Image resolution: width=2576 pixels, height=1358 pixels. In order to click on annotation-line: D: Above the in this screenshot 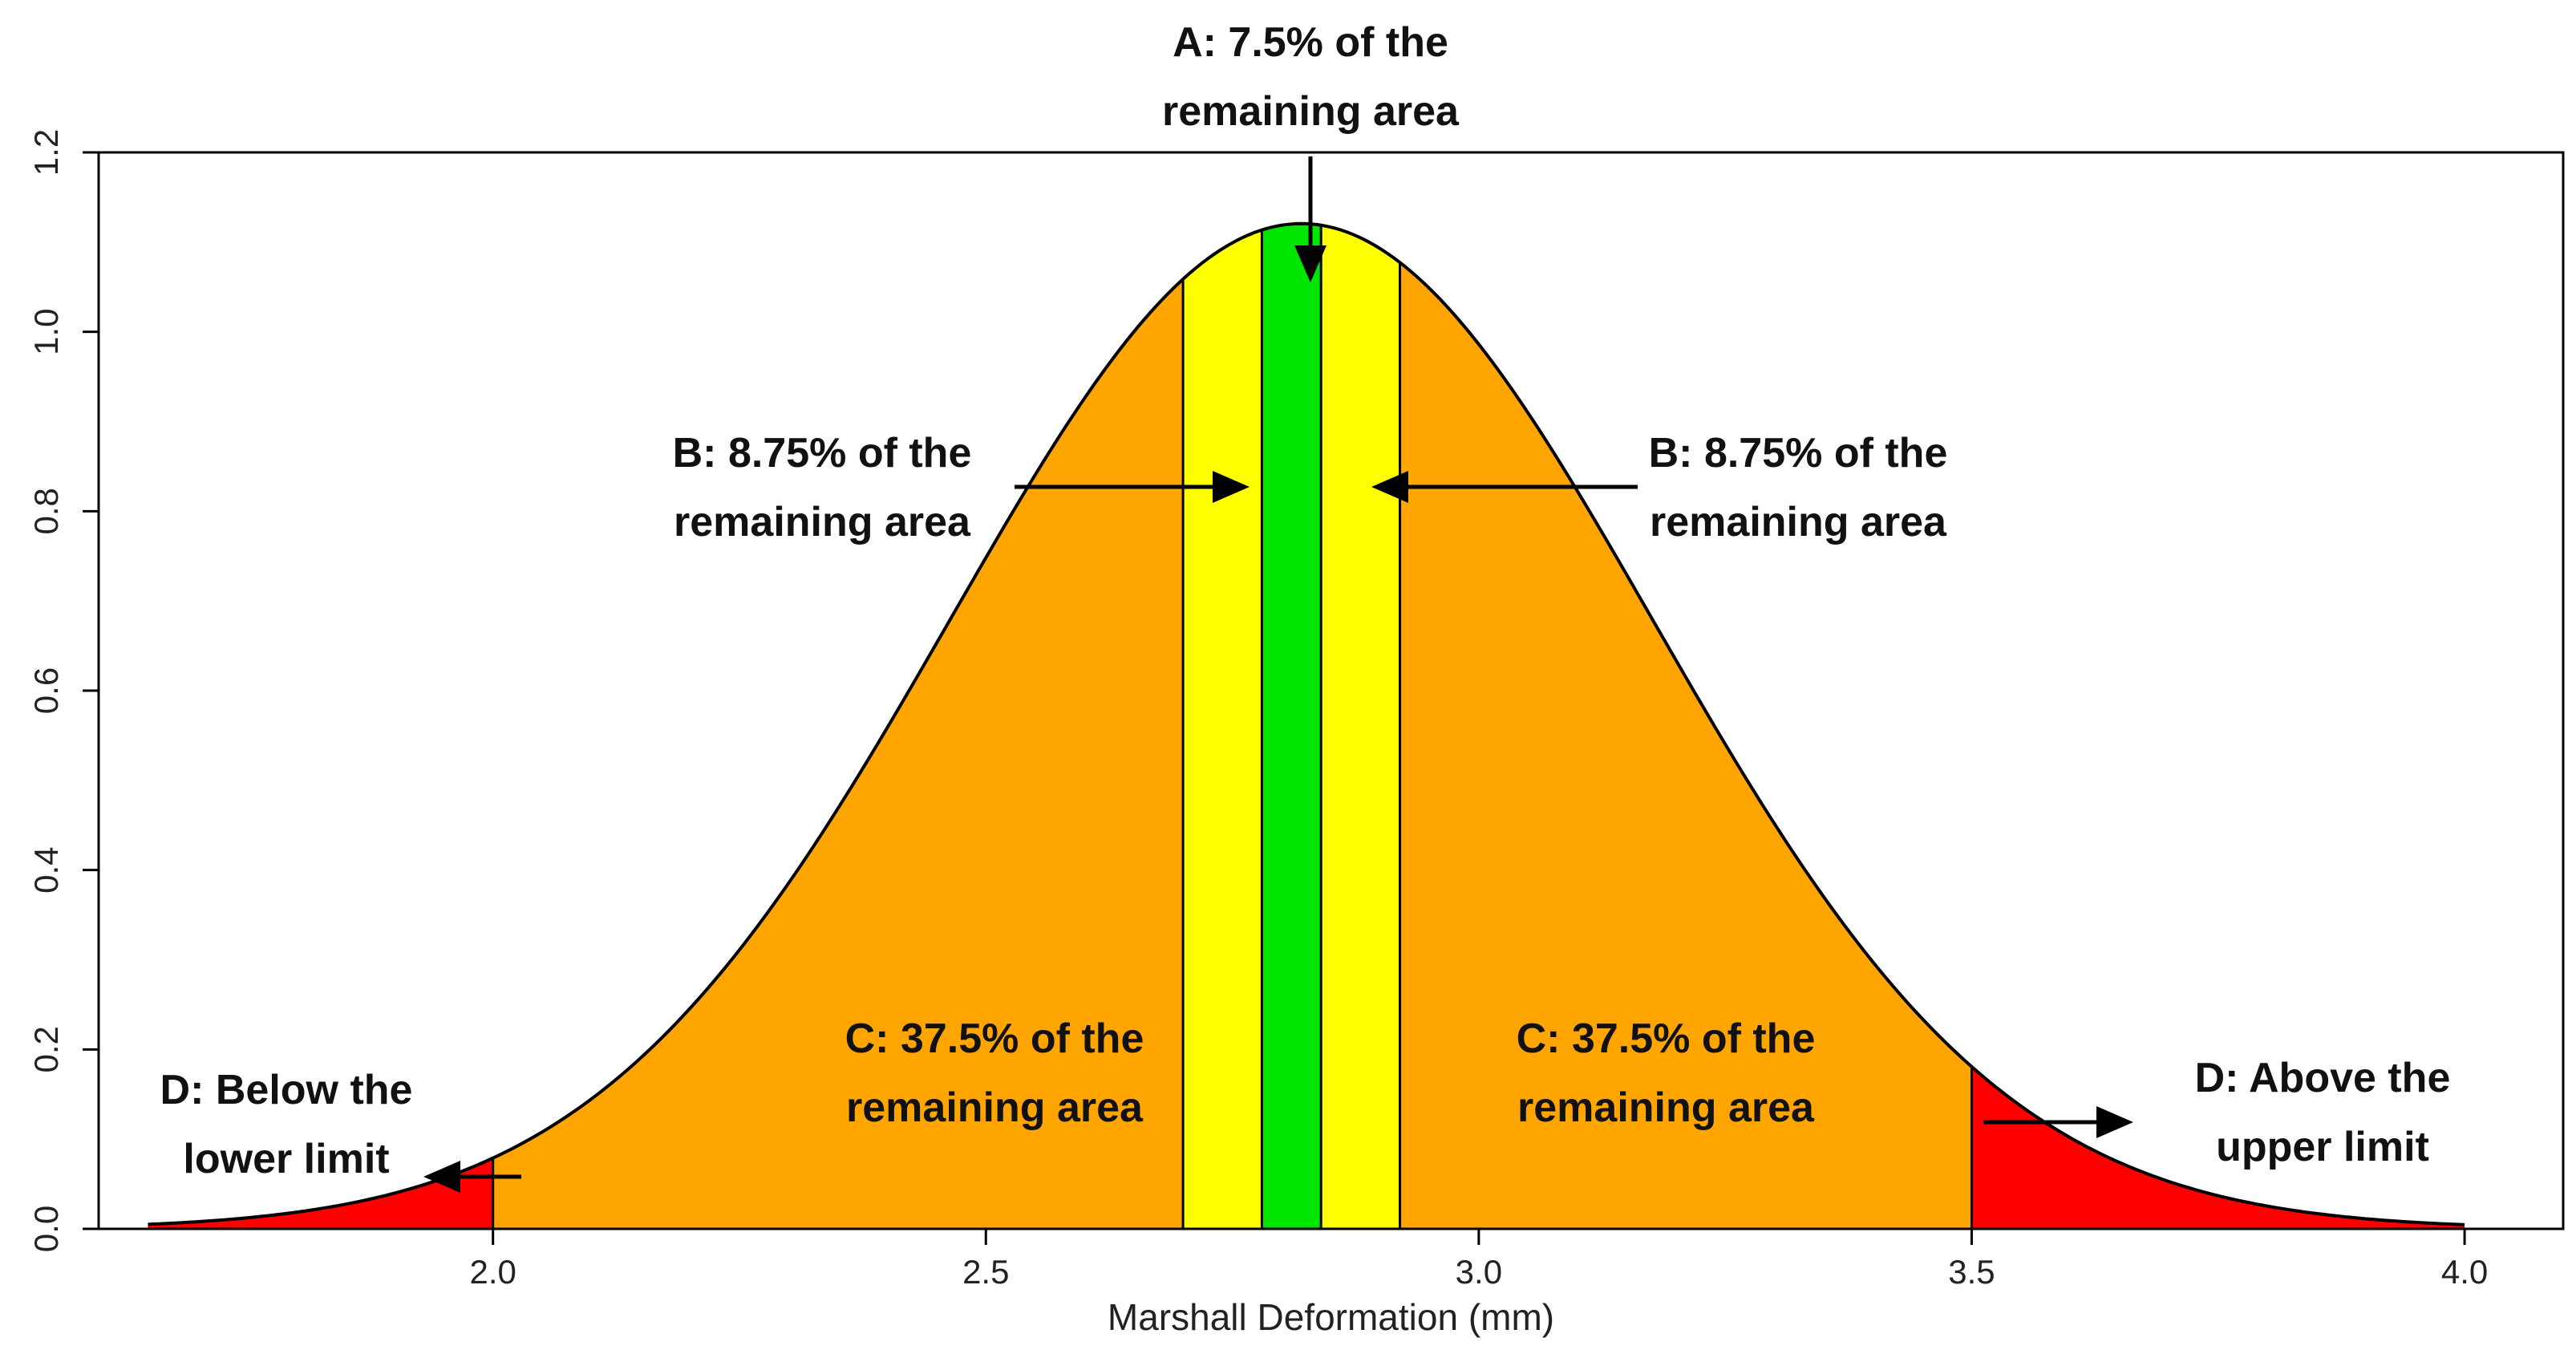, I will do `click(2323, 1078)`.